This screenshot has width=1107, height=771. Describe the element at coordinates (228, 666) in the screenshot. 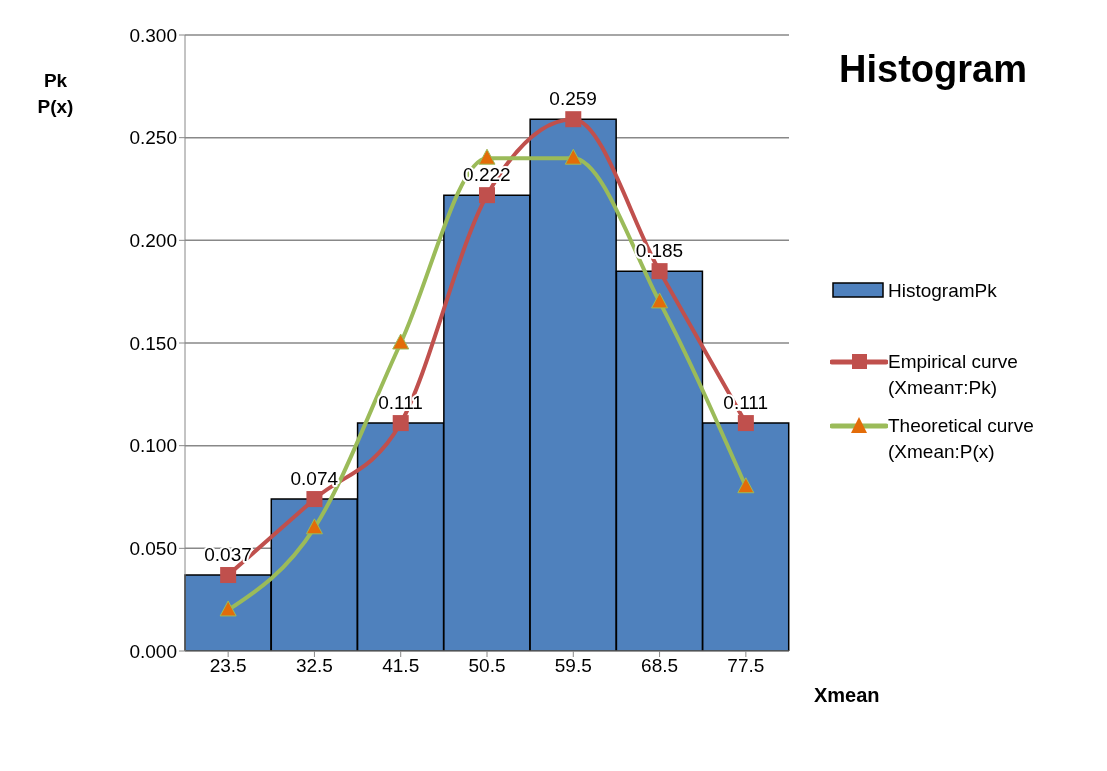

I see `x-tick-label: 23.5` at that location.